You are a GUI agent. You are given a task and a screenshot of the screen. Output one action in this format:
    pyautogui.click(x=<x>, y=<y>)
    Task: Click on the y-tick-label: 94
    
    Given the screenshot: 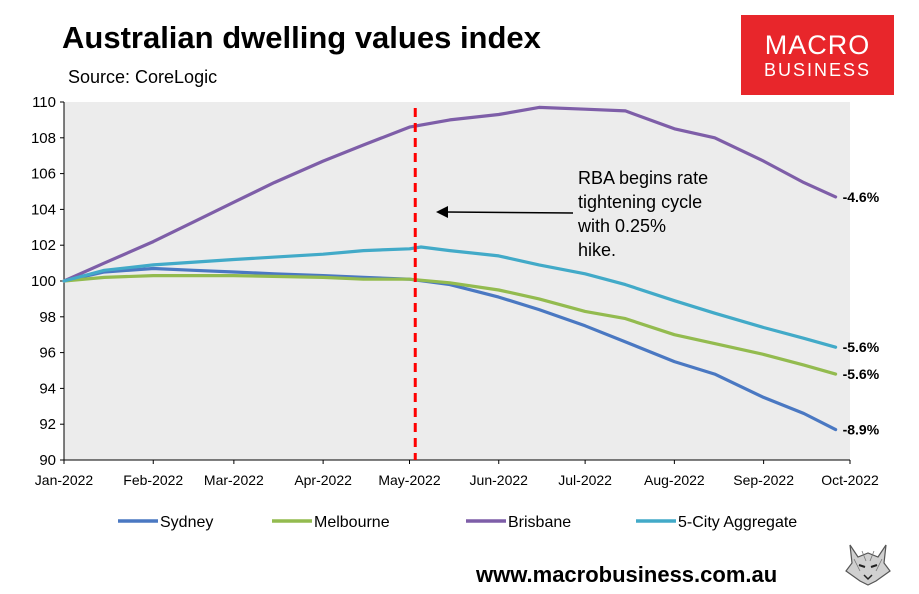 What is the action you would take?
    pyautogui.click(x=47, y=388)
    